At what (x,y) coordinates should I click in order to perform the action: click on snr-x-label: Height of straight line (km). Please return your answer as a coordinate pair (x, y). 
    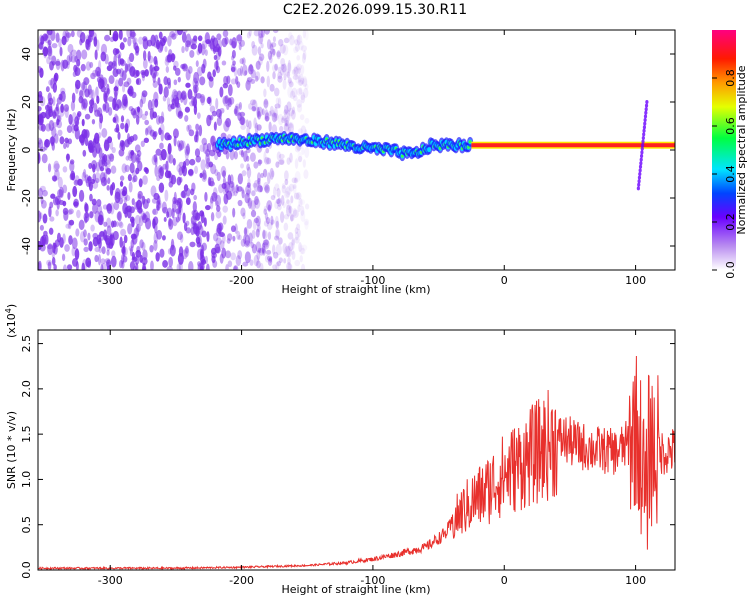
    Looking at the image, I should click on (355, 589).